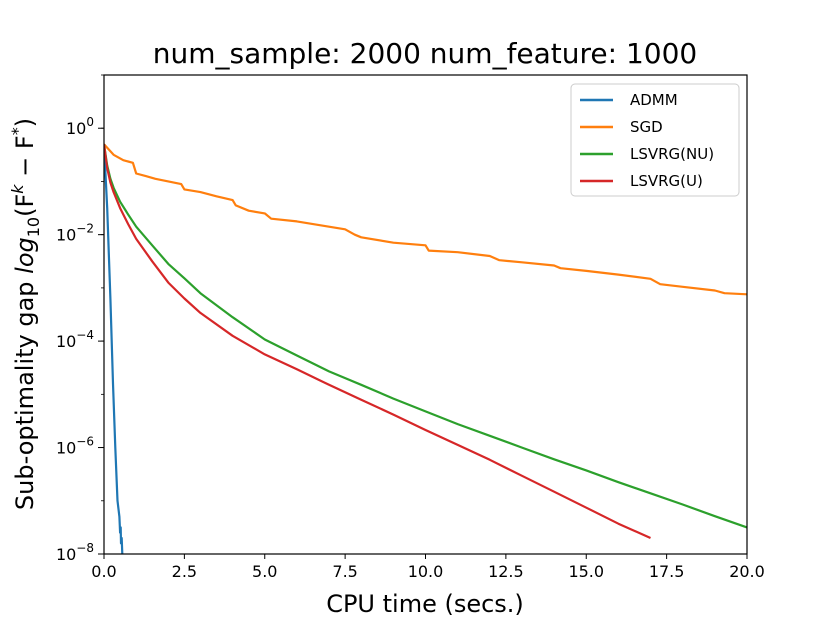 The height and width of the screenshot is (627, 830). What do you see at coordinates (646, 127) in the screenshot?
I see `legend-label-sgd: SGD` at bounding box center [646, 127].